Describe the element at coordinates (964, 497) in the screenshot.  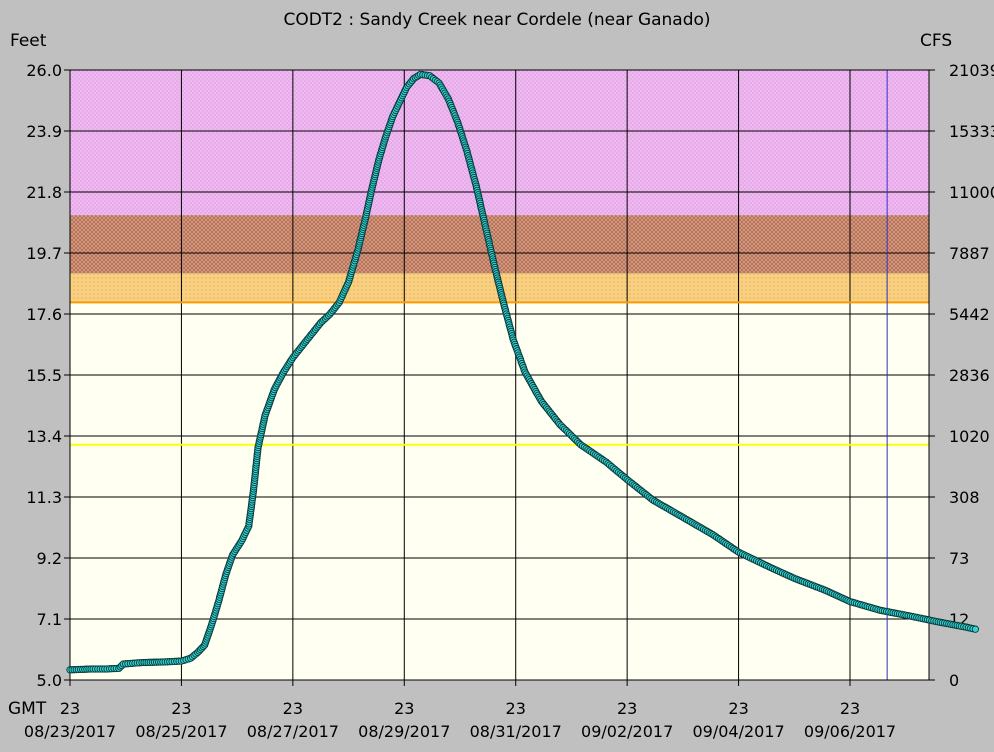
I see `y-right-tick-label: 308` at that location.